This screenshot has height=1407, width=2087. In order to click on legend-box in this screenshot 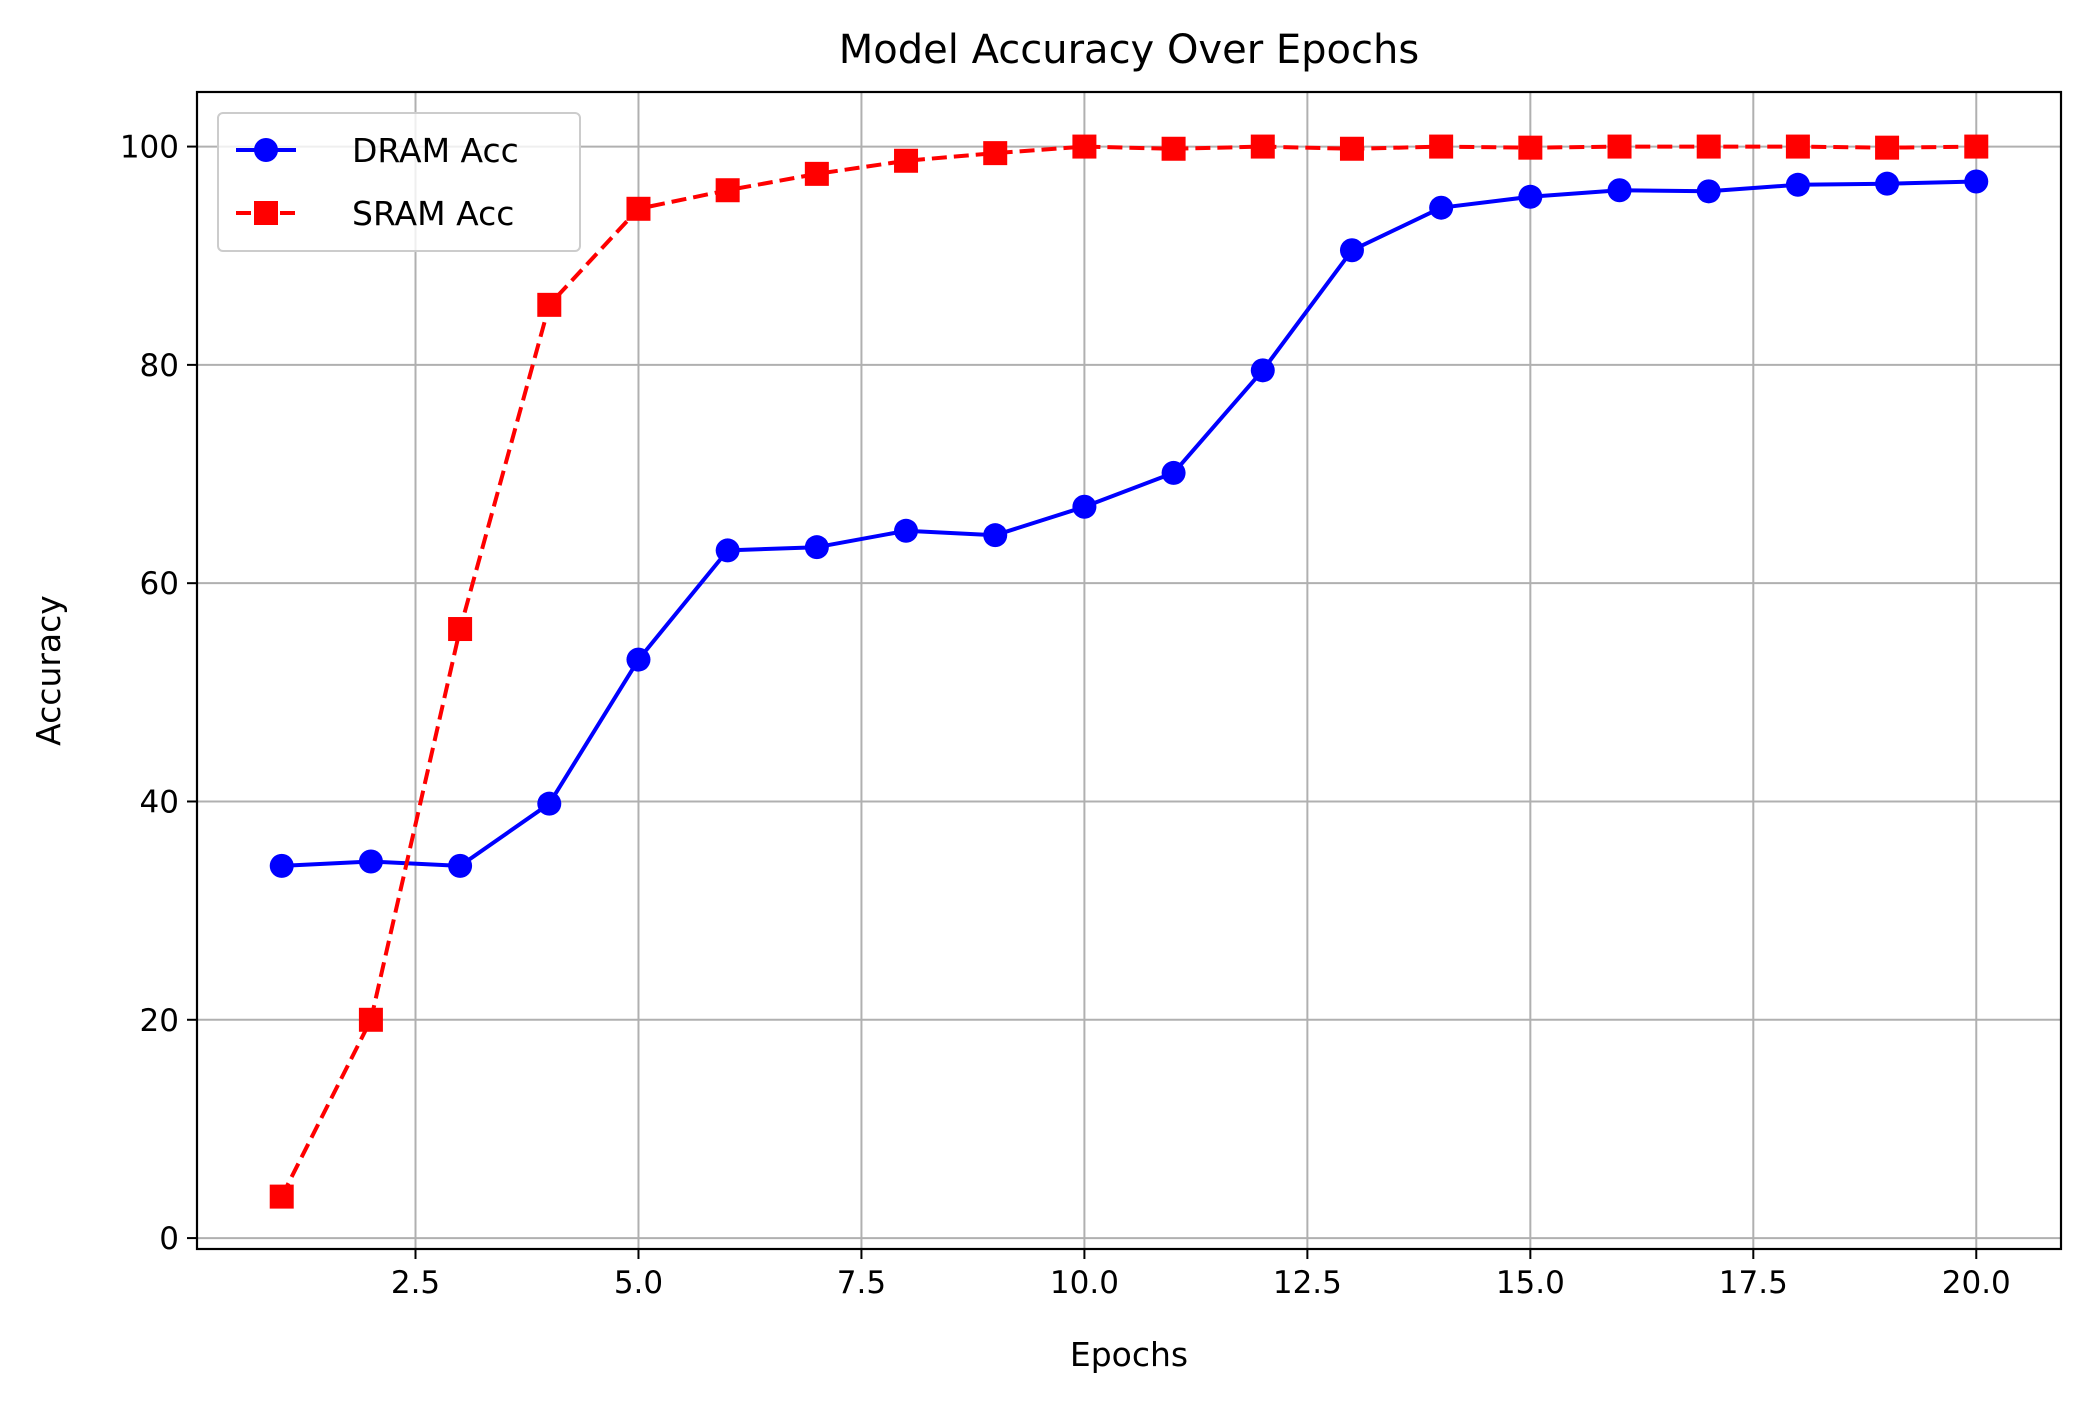, I will do `click(399, 182)`.